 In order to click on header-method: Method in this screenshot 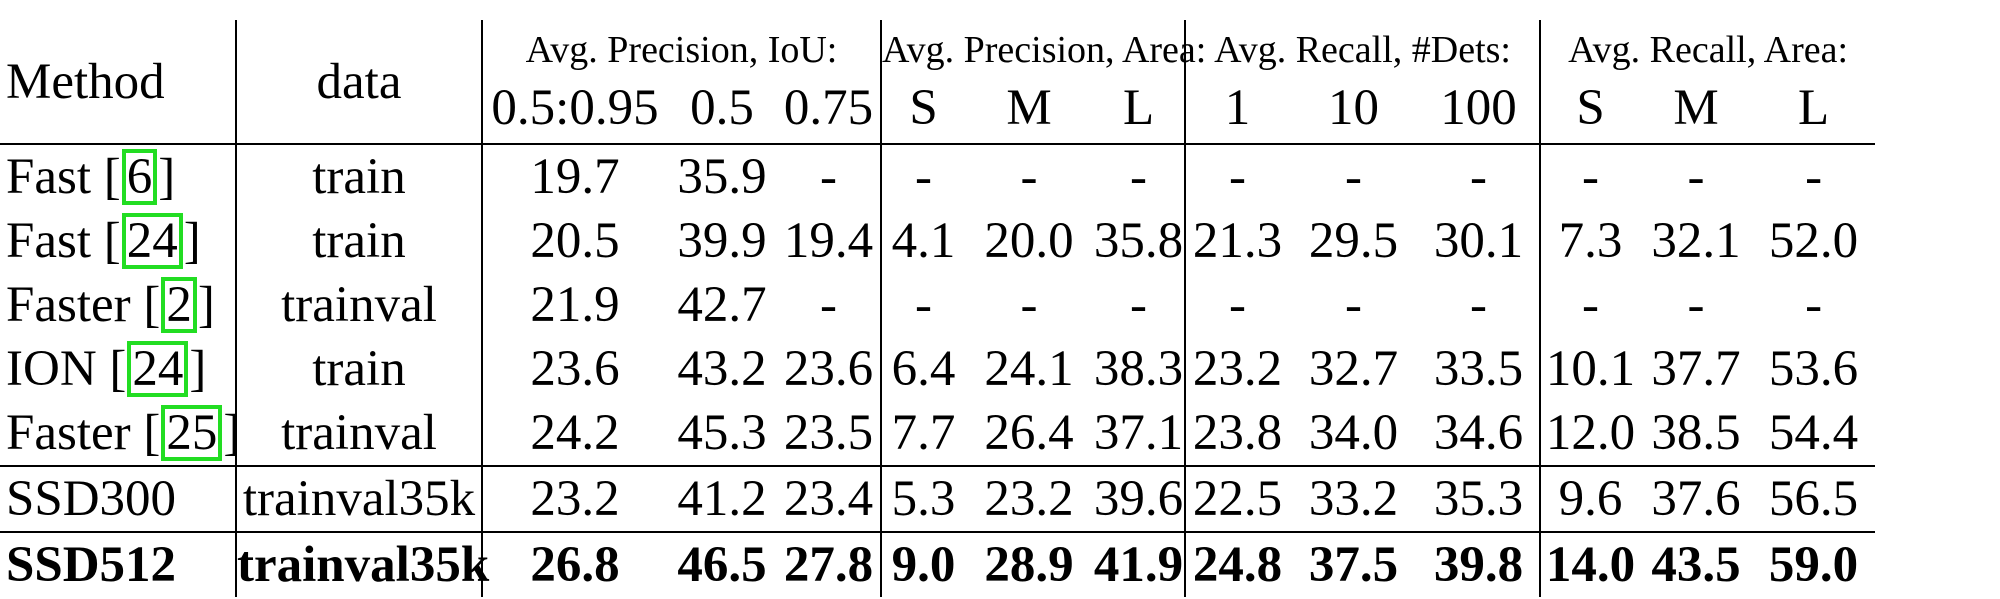, I will do `click(118, 82)`.